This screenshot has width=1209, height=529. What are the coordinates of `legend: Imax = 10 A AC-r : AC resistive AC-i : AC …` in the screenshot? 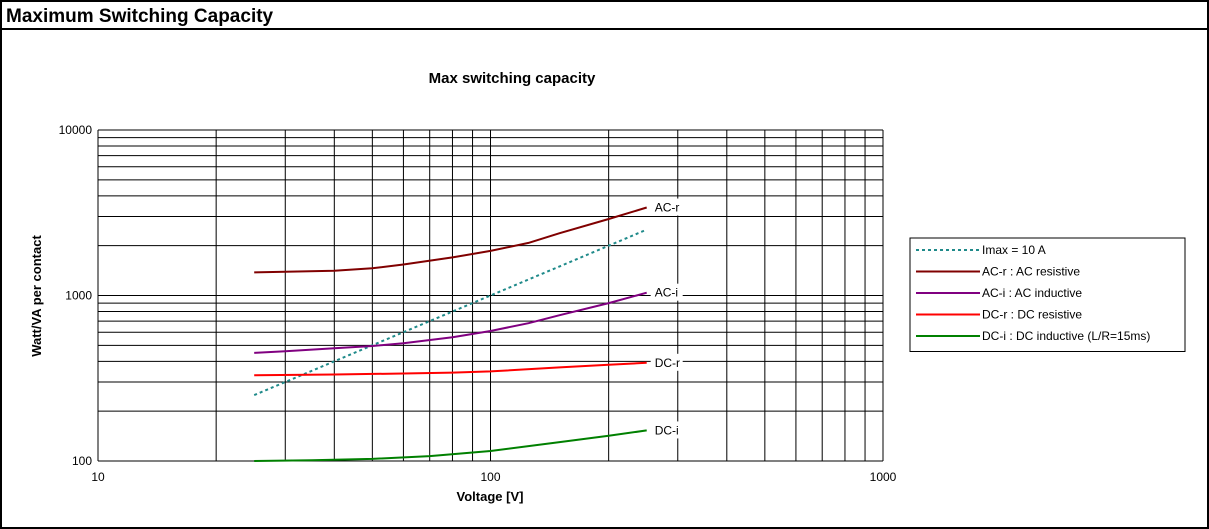 It's located at (1047, 294).